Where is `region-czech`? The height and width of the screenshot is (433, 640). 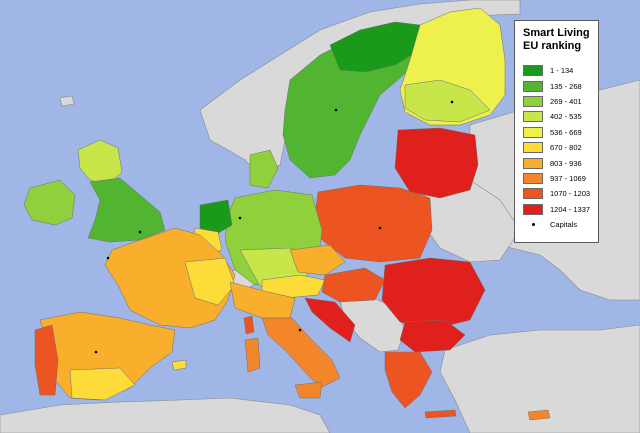 region-czech is located at coordinates (317, 260).